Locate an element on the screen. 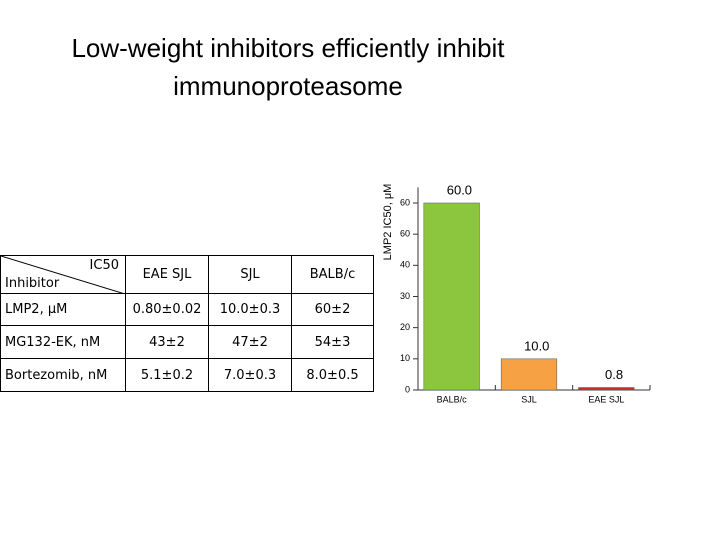  x-tick-label: SJL is located at coordinates (529, 399).